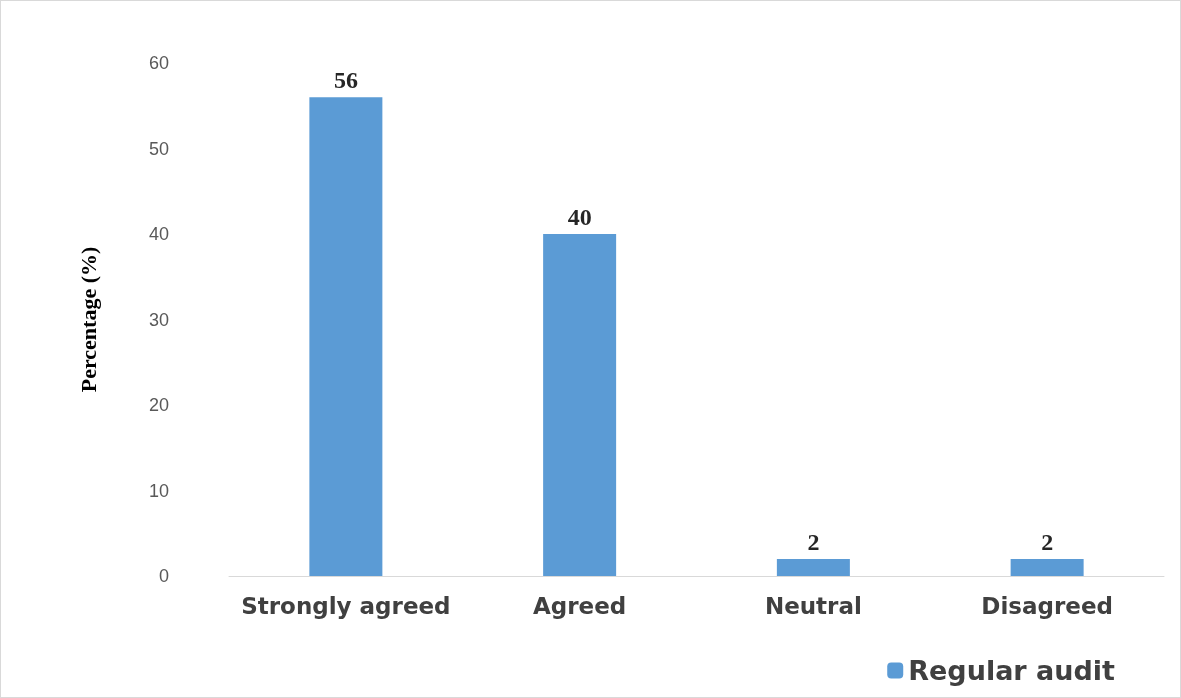 The height and width of the screenshot is (698, 1181). Describe the element at coordinates (158, 490) in the screenshot. I see `y-tick-label: 10` at that location.